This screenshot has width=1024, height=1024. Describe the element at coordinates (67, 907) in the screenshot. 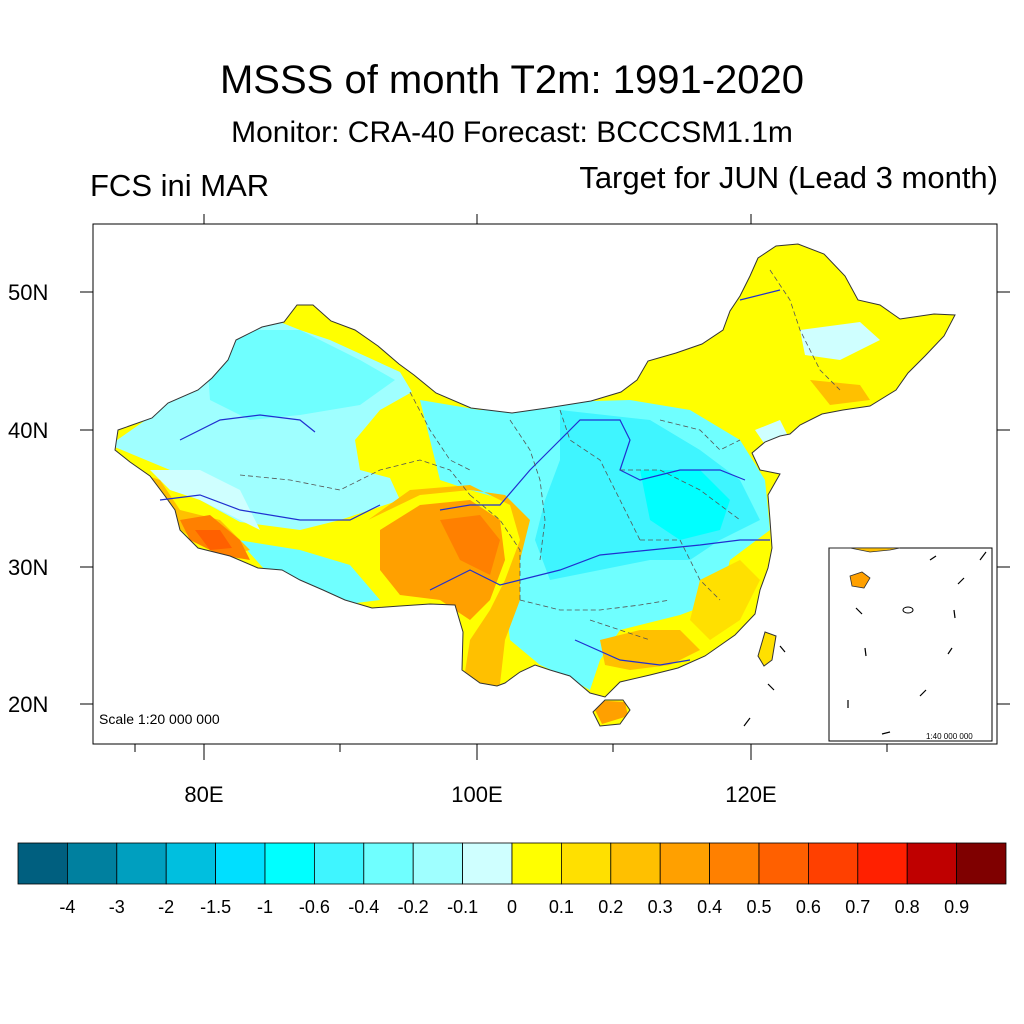

I see `colorbar-tick-label: -4` at that location.